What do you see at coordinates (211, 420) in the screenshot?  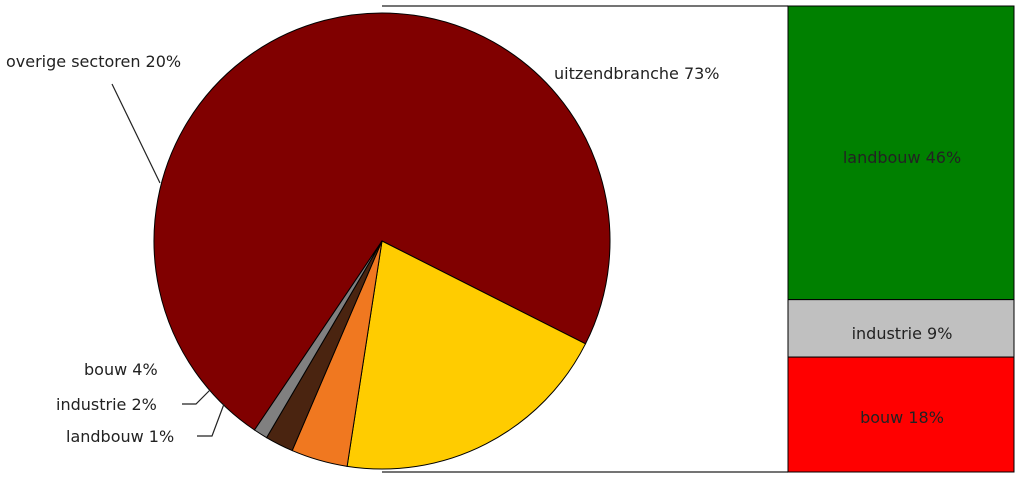 I see `leader-line-landbouw` at bounding box center [211, 420].